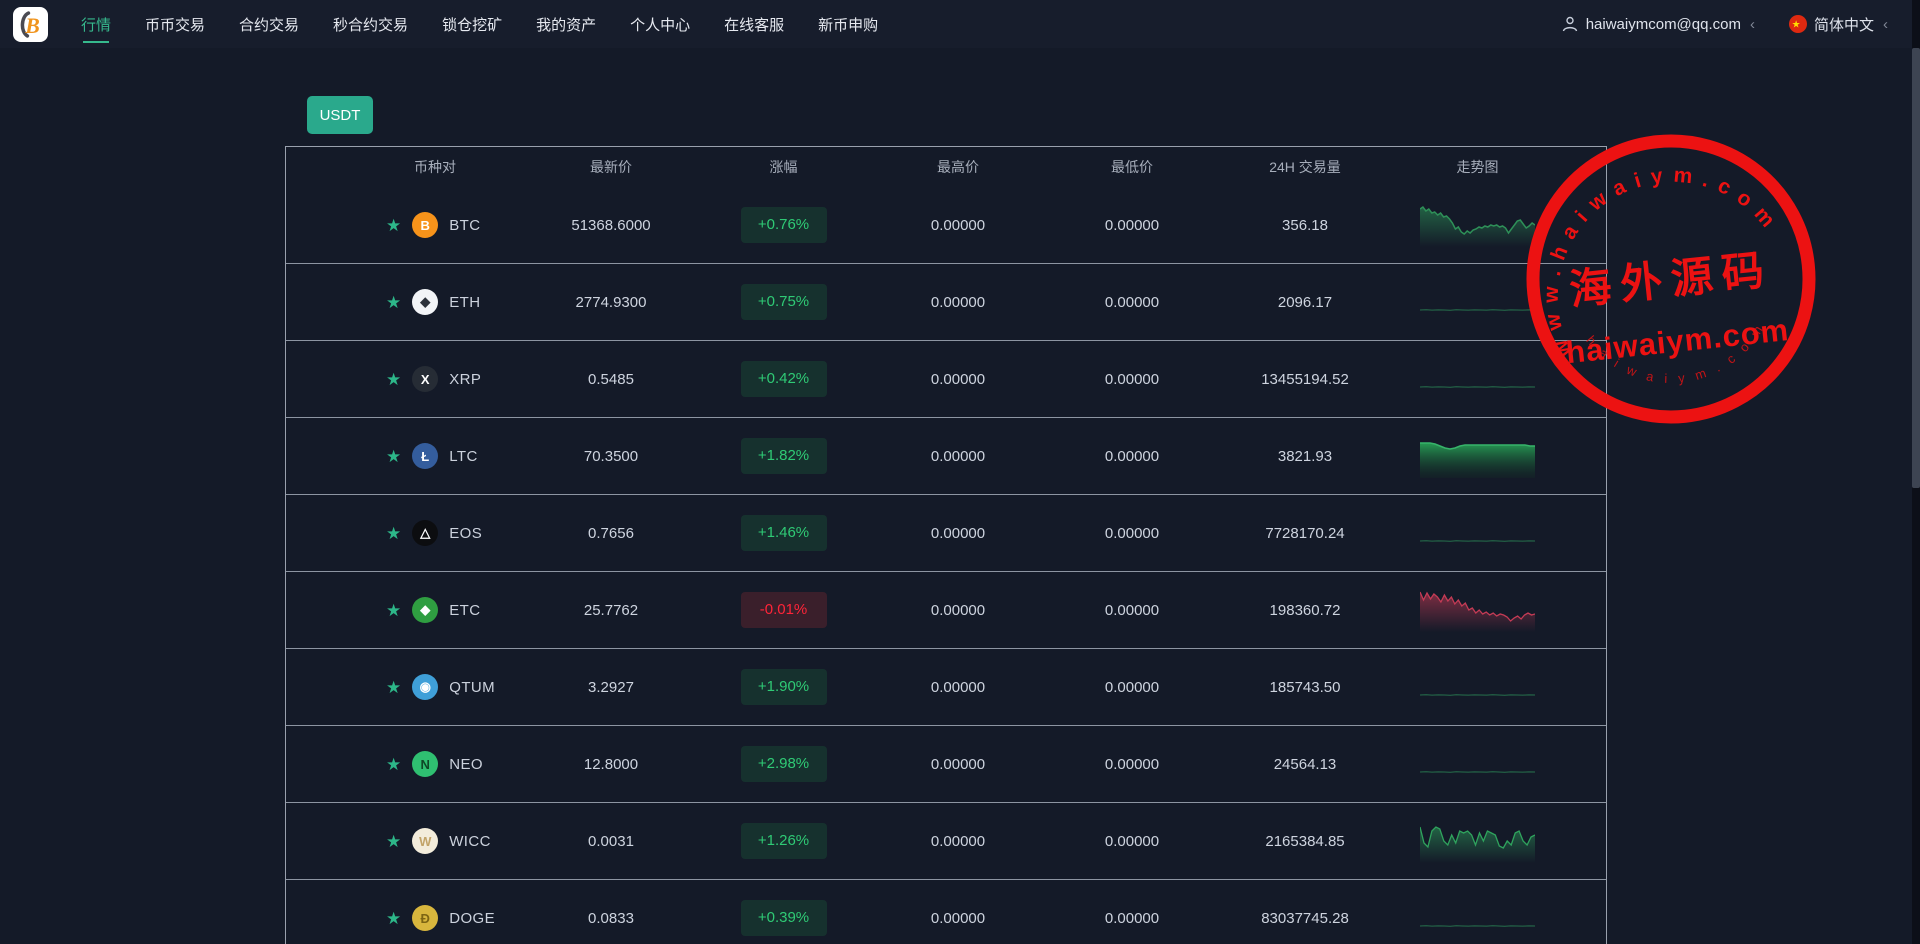 Image resolution: width=1920 pixels, height=944 pixels. I want to click on nav-item-second-contract: 秒合约交易, so click(370, 24).